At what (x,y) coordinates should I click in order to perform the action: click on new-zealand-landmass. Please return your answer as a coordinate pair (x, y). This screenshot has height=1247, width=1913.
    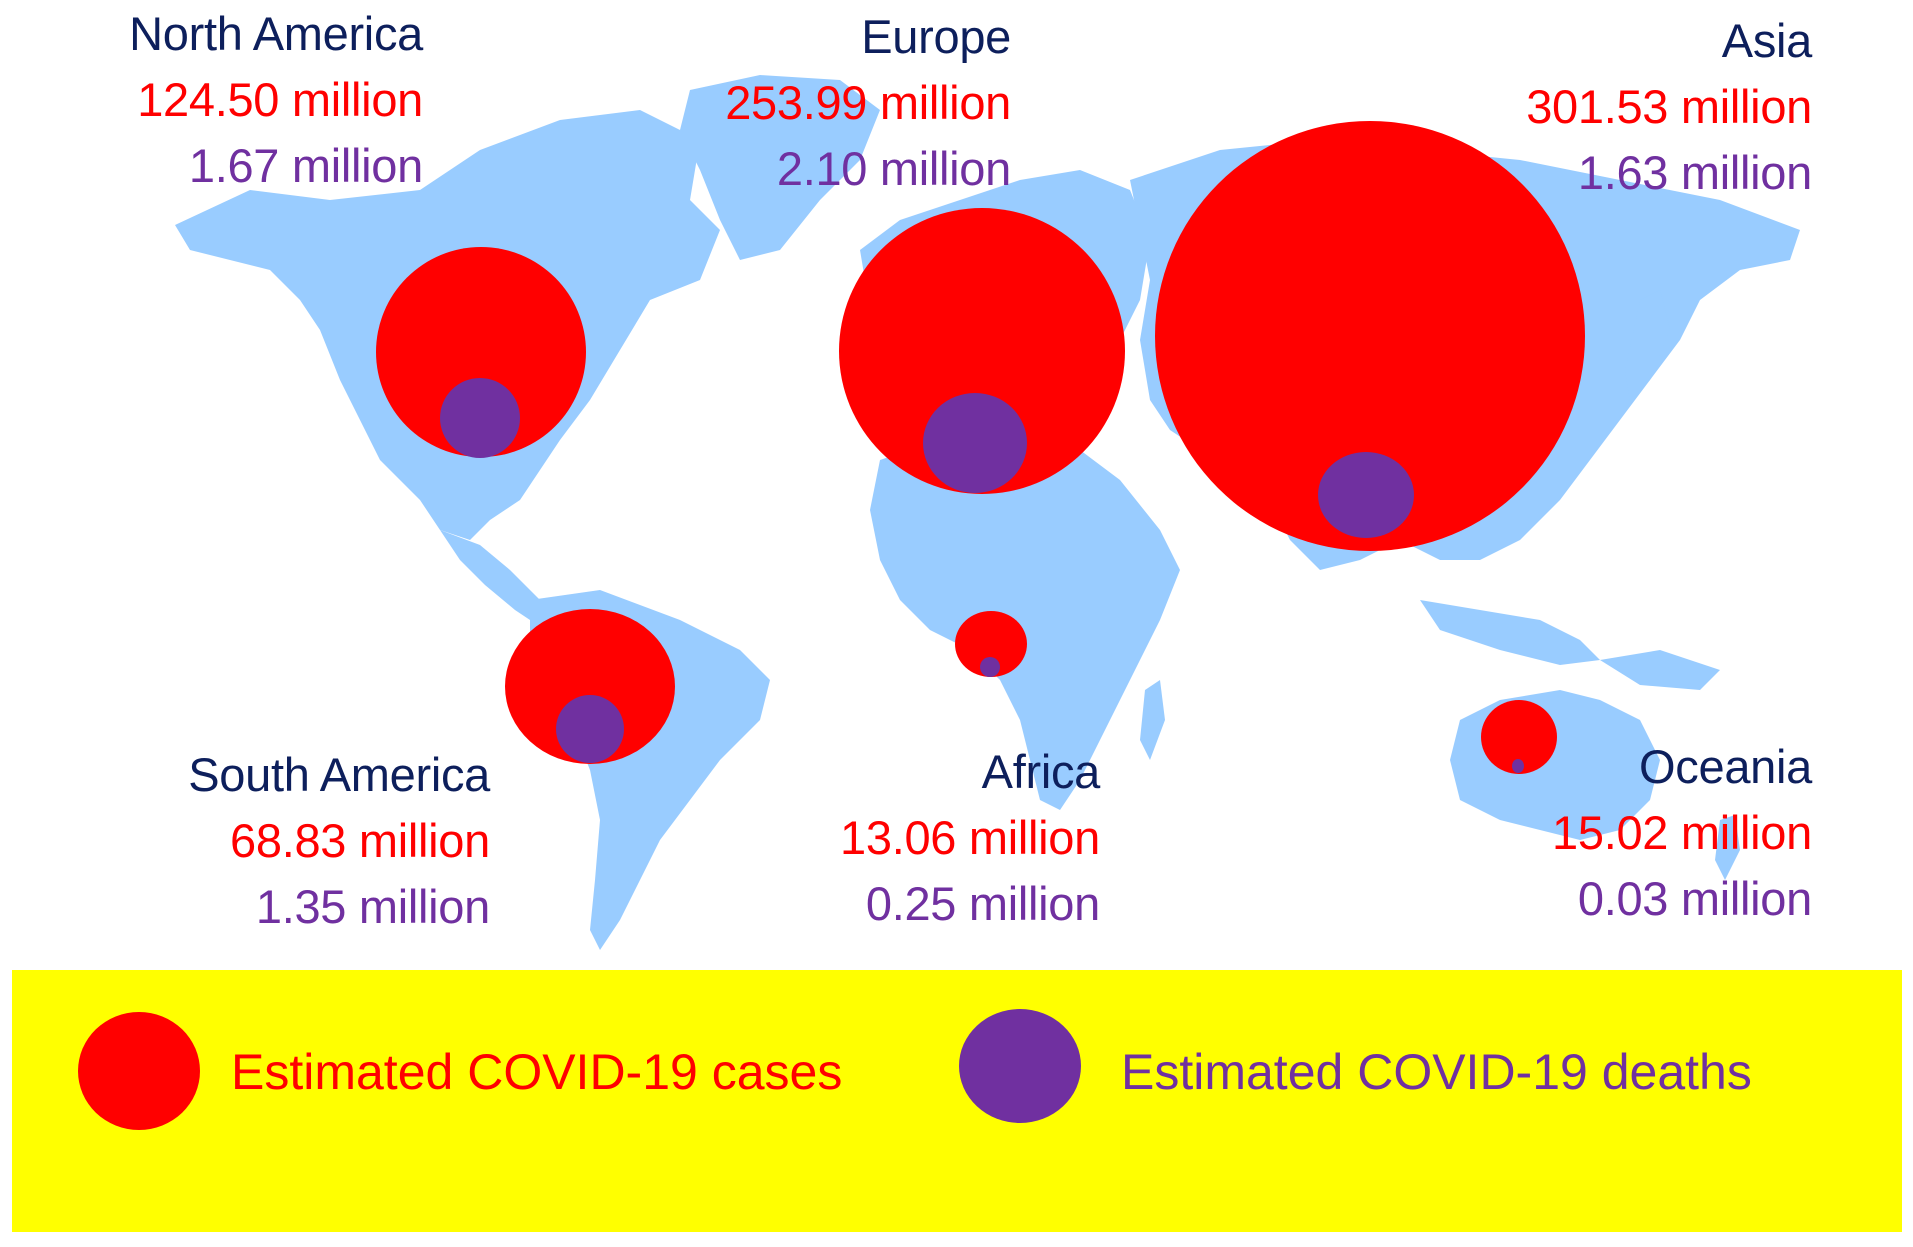
    Looking at the image, I should click on (1727, 847).